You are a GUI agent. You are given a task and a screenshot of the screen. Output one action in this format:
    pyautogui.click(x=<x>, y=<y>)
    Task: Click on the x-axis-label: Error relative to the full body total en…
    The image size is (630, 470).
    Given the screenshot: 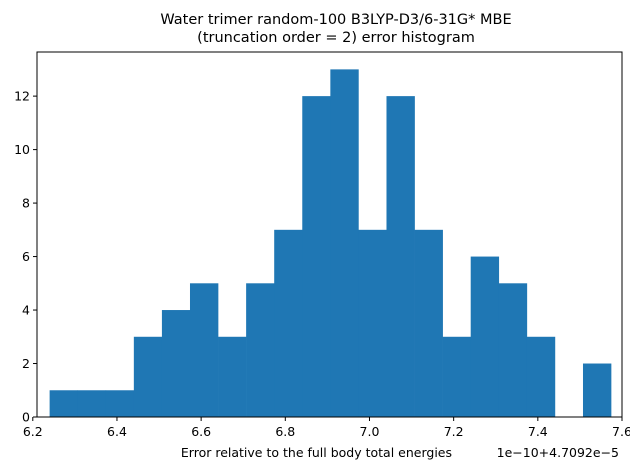 What is the action you would take?
    pyautogui.click(x=316, y=452)
    